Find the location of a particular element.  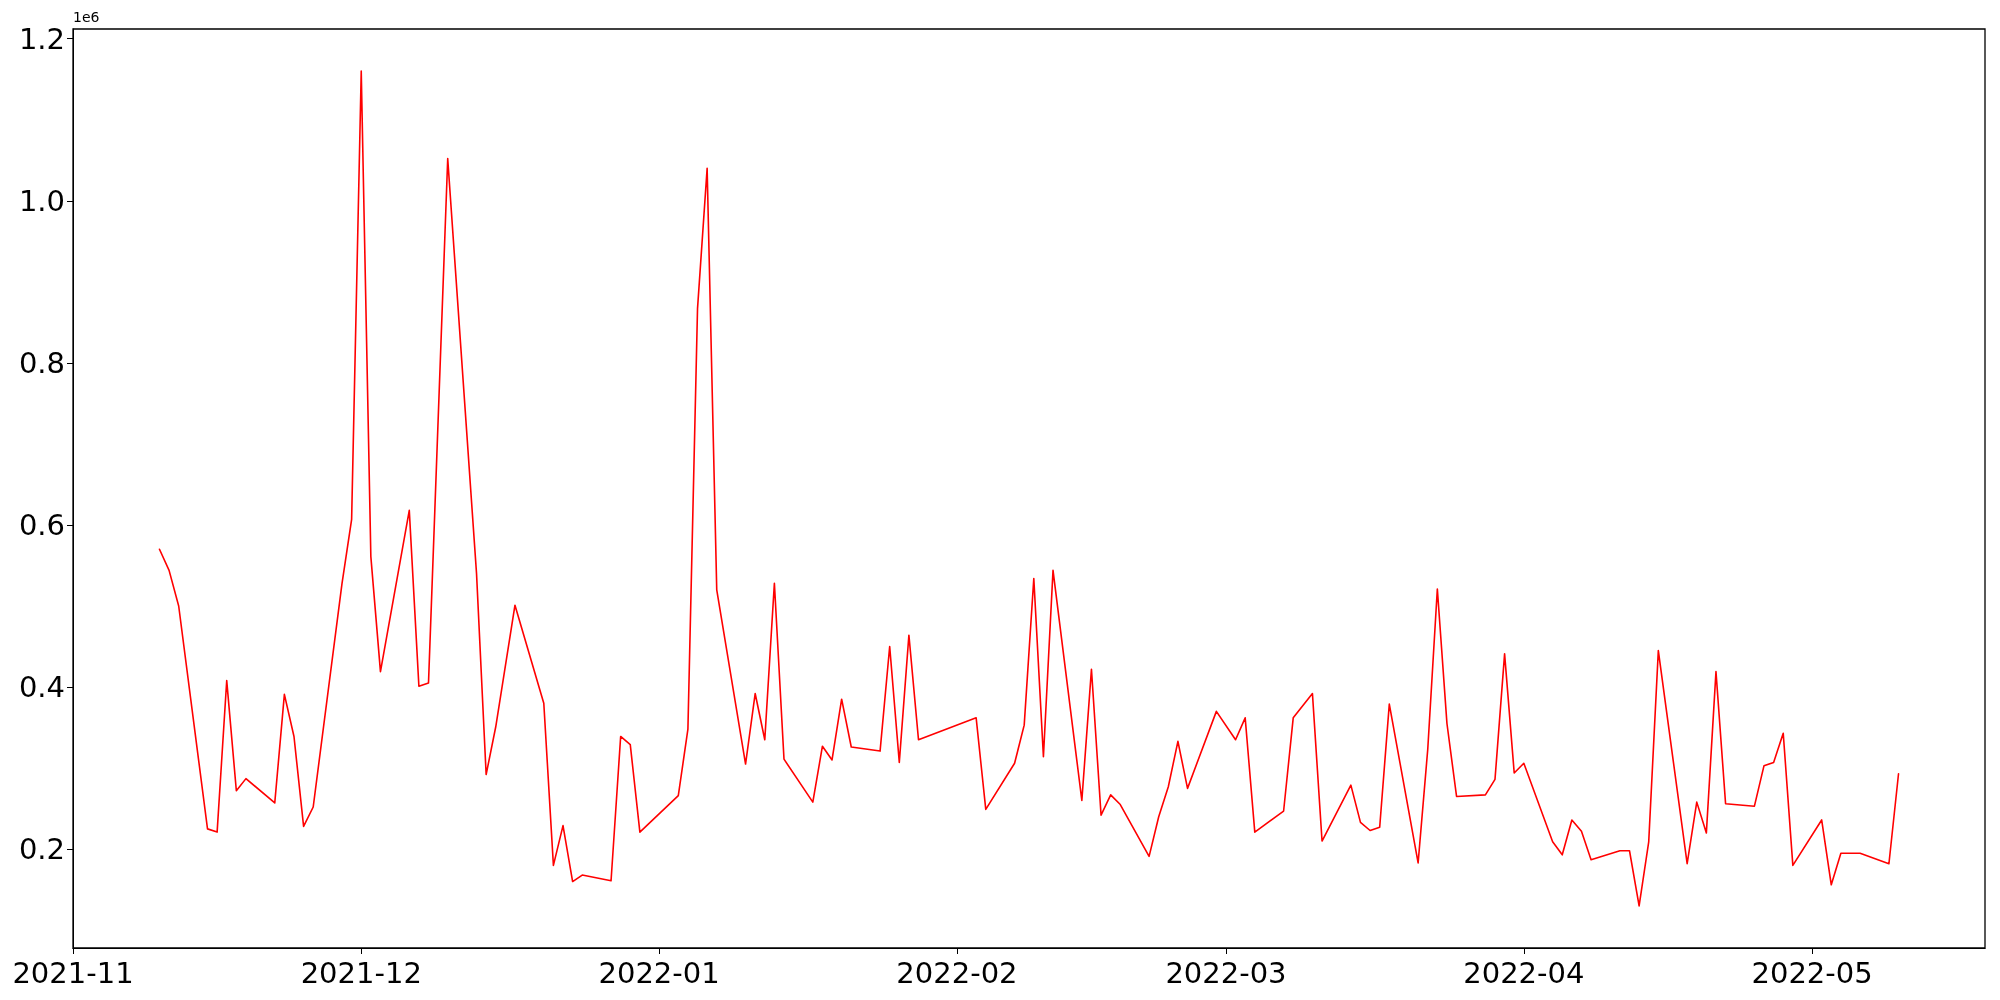

y-tick-label: 1.0 is located at coordinates (41, 200).